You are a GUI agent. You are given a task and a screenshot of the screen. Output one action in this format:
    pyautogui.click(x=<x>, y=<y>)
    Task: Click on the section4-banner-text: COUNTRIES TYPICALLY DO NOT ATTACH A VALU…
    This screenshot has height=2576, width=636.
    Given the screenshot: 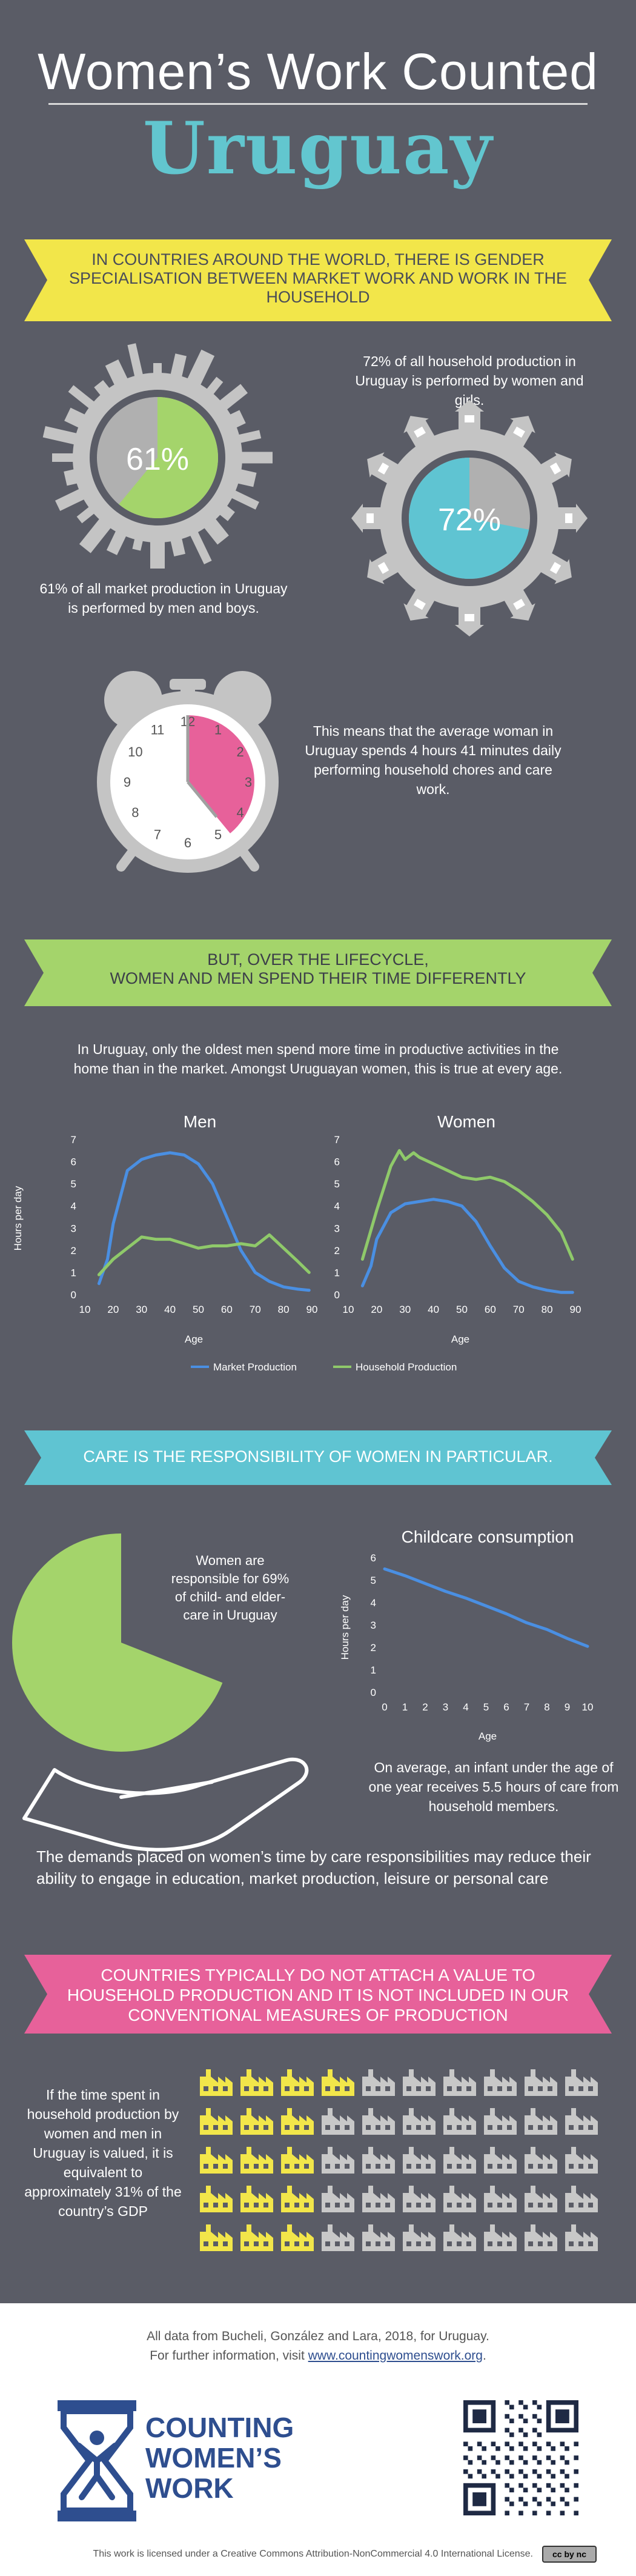 What is the action you would take?
    pyautogui.click(x=318, y=1995)
    